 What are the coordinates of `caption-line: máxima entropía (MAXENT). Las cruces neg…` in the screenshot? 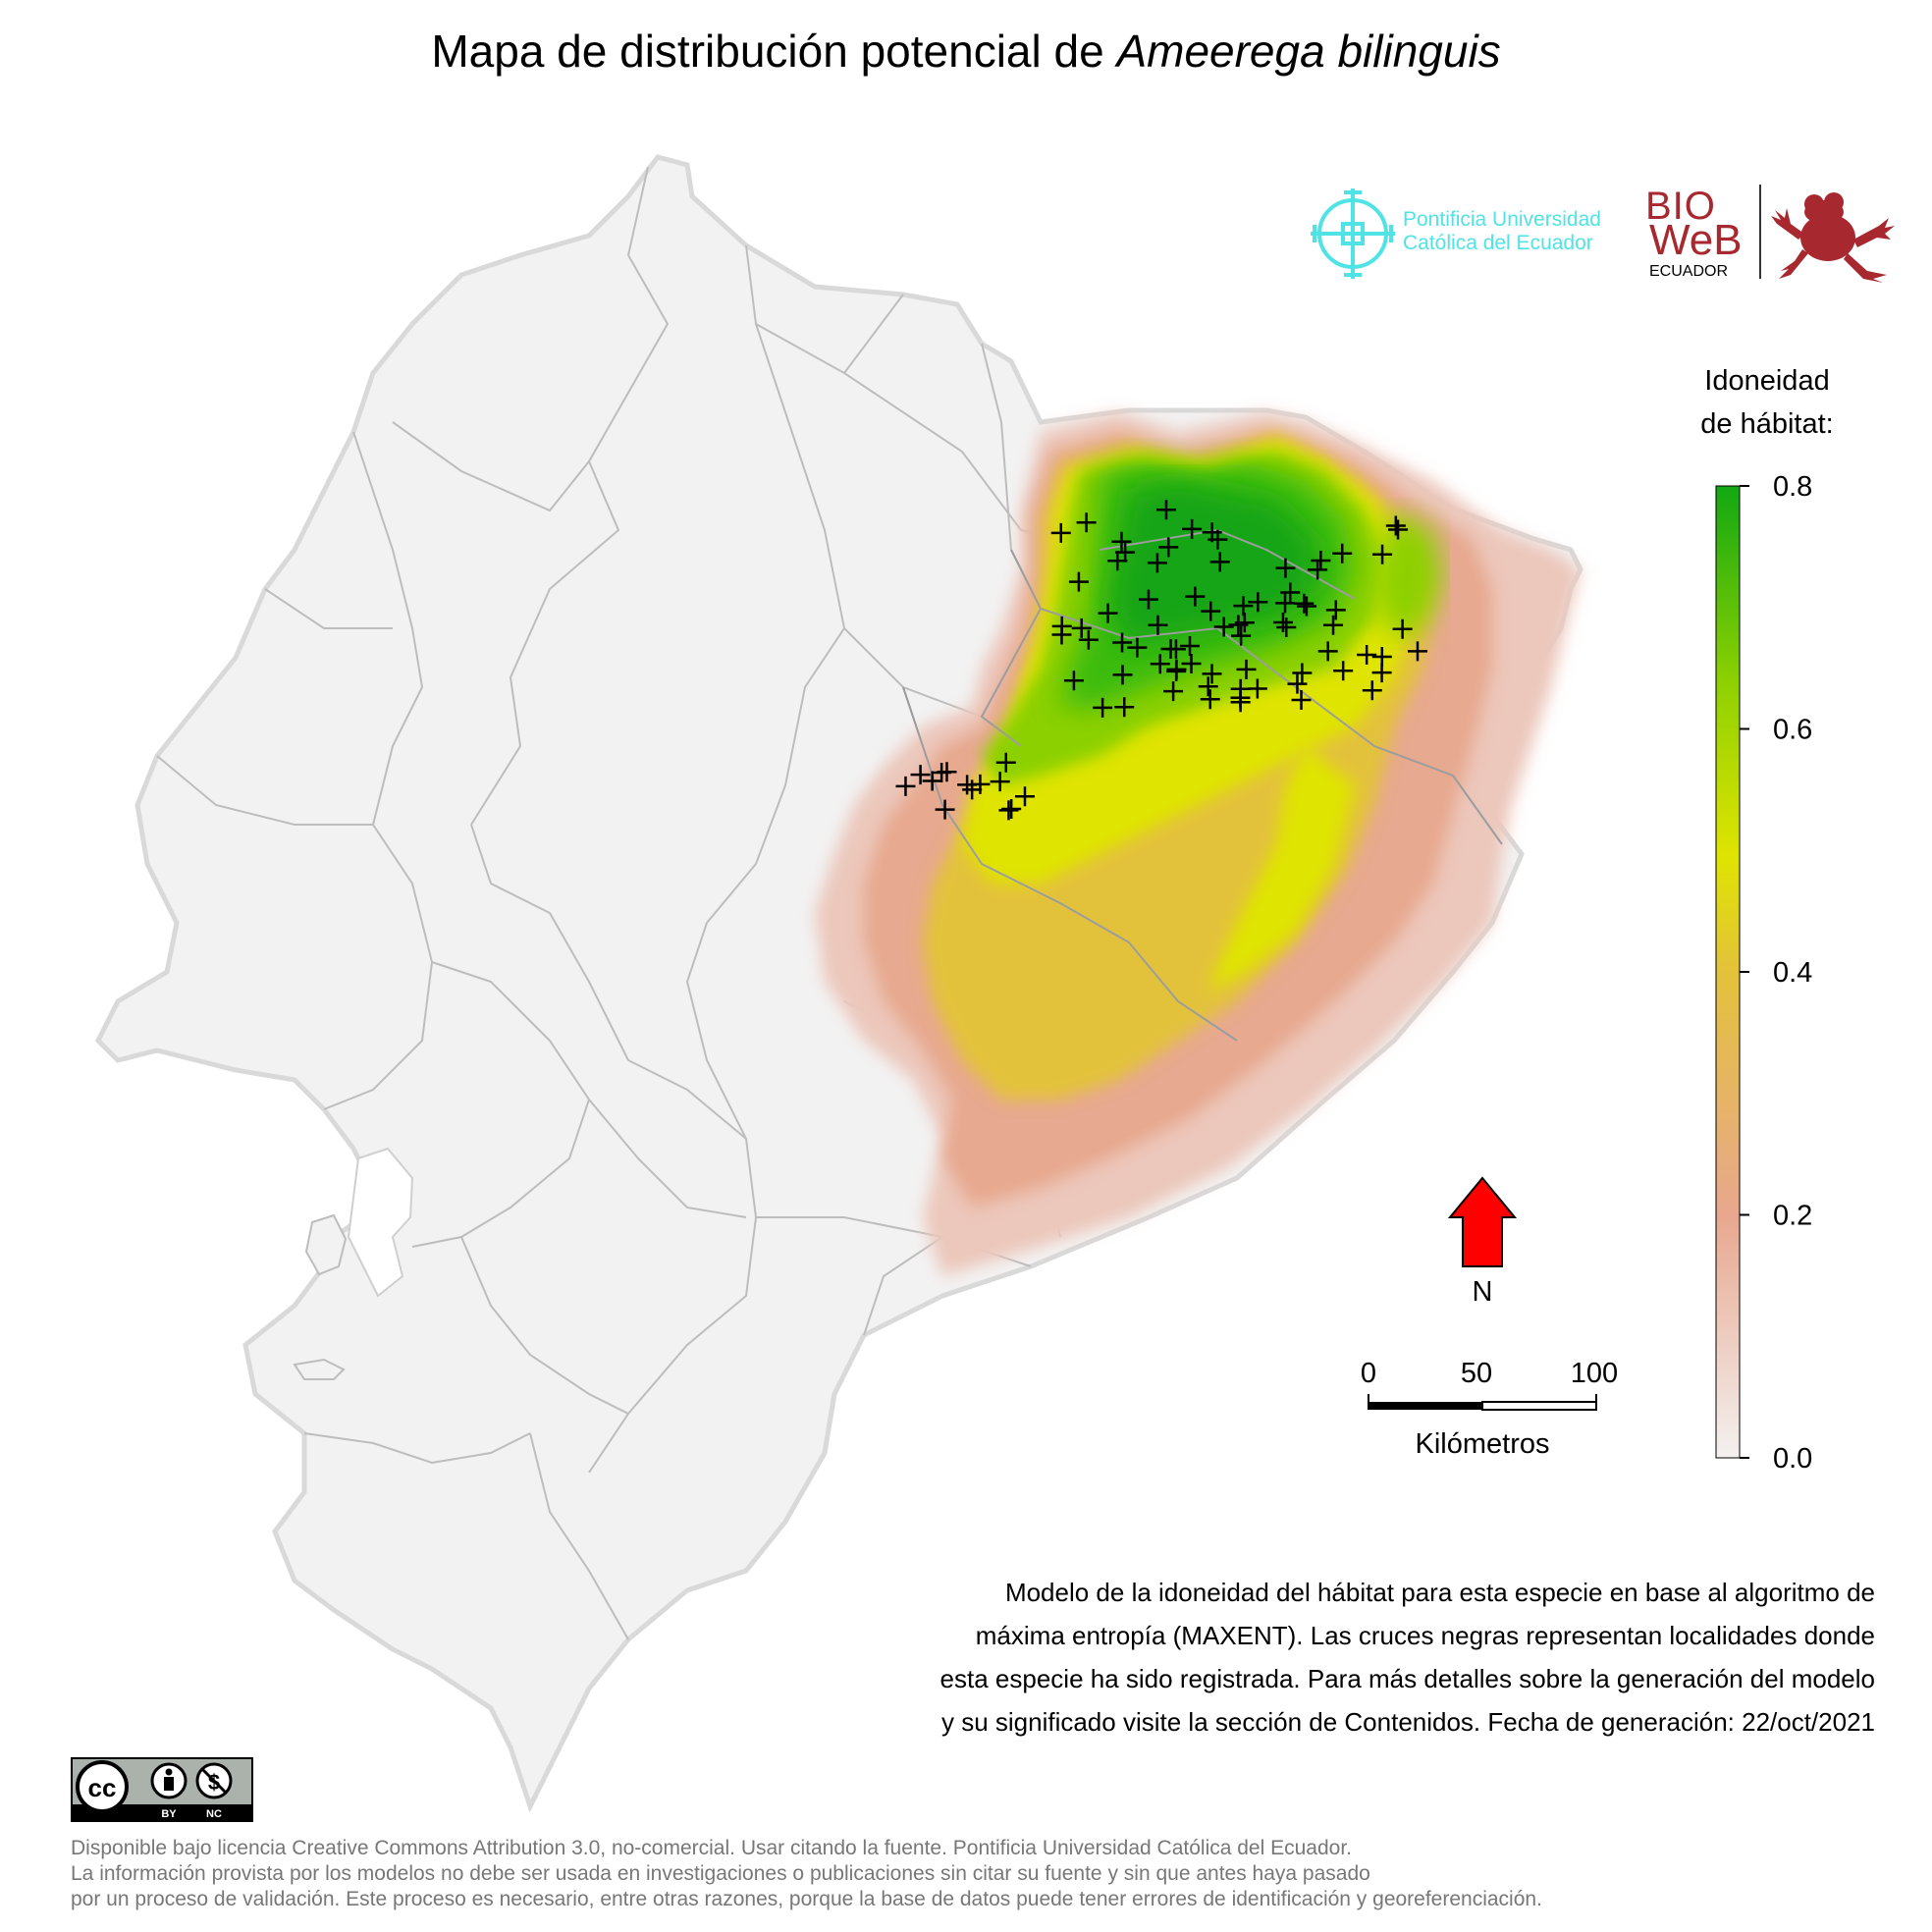 It's located at (1425, 1635).